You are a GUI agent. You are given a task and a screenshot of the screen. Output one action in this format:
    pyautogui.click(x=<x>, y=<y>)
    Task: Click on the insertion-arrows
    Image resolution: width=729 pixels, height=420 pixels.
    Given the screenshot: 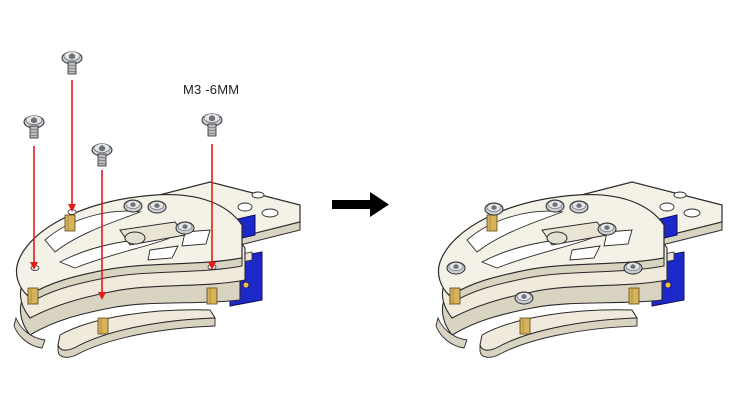 What is the action you would take?
    pyautogui.click(x=123, y=190)
    